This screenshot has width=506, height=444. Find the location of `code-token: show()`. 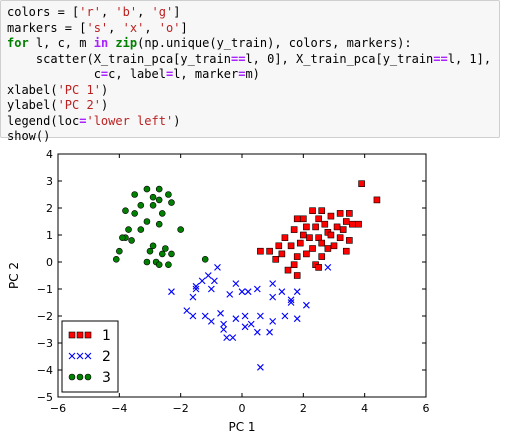

code-token: show() is located at coordinates (29, 136).